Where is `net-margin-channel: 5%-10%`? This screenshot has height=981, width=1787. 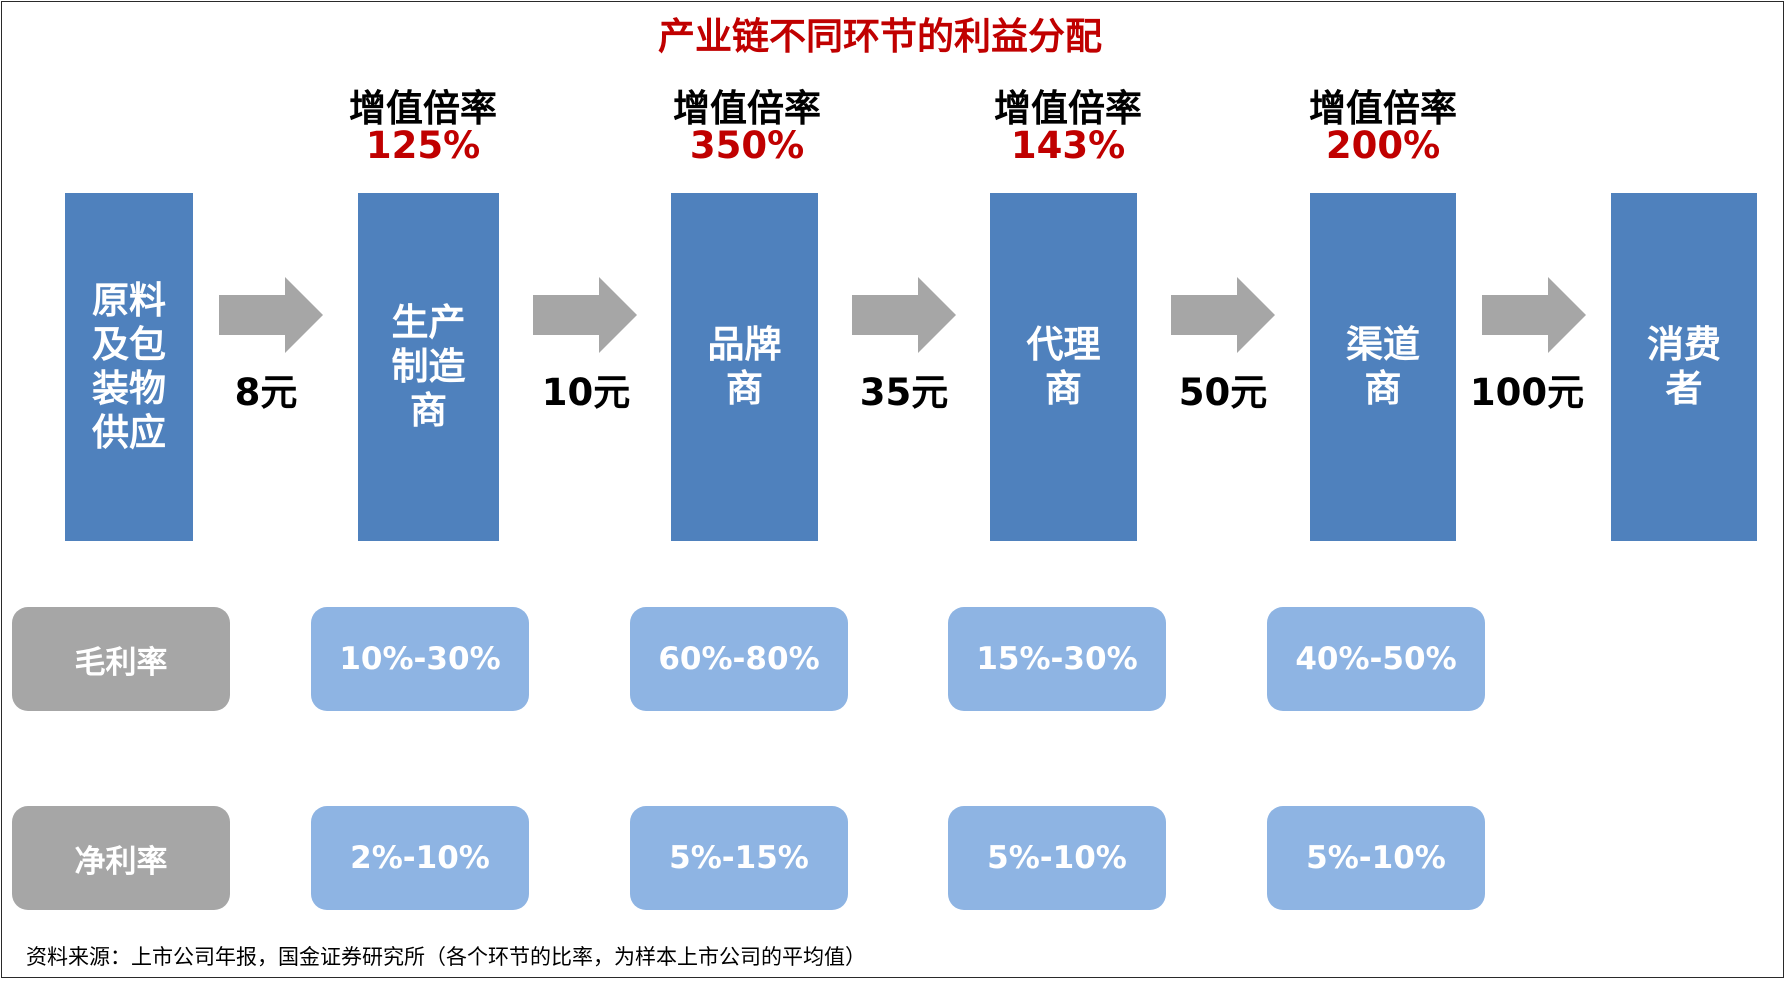 net-margin-channel: 5%-10% is located at coordinates (1376, 858).